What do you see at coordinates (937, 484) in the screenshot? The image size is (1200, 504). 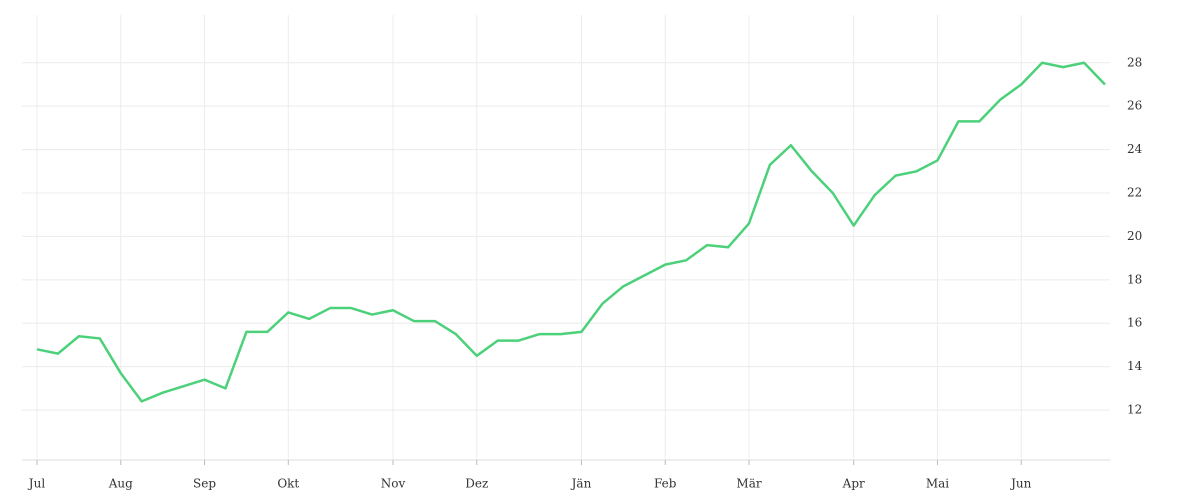 I see `x-tick-label: Mai` at bounding box center [937, 484].